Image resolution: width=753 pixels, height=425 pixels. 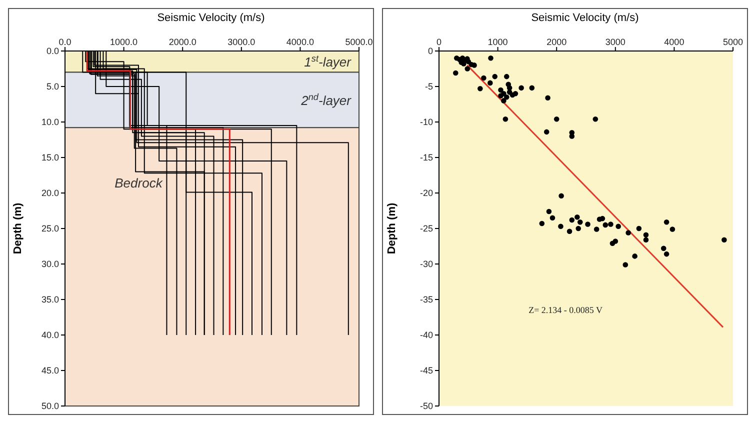 What do you see at coordinates (439, 42) in the screenshot?
I see `x-tick-label: 0` at bounding box center [439, 42].